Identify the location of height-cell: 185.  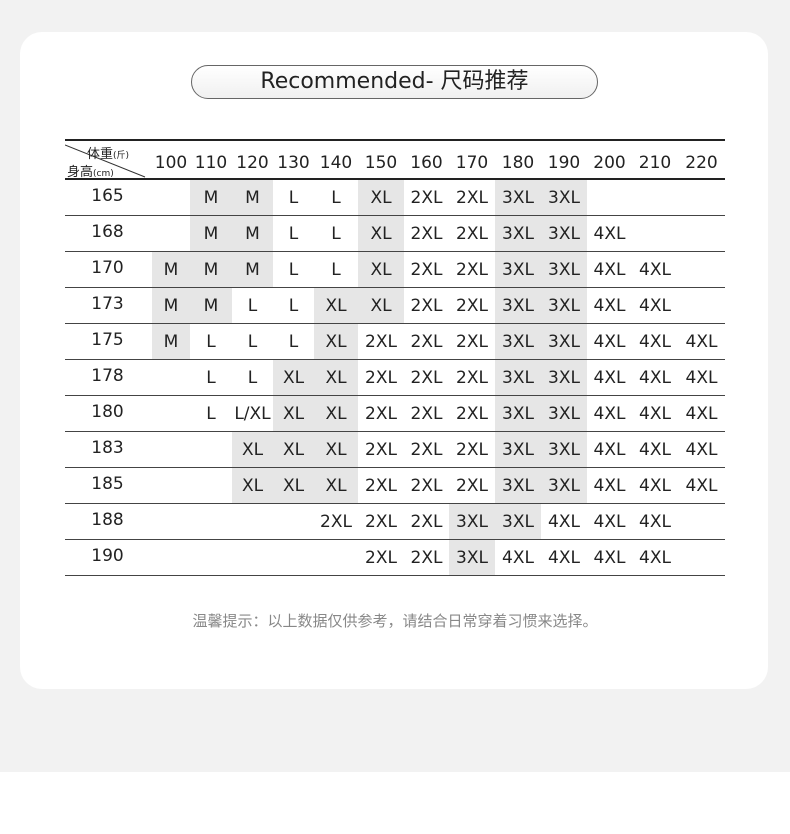
(107, 484).